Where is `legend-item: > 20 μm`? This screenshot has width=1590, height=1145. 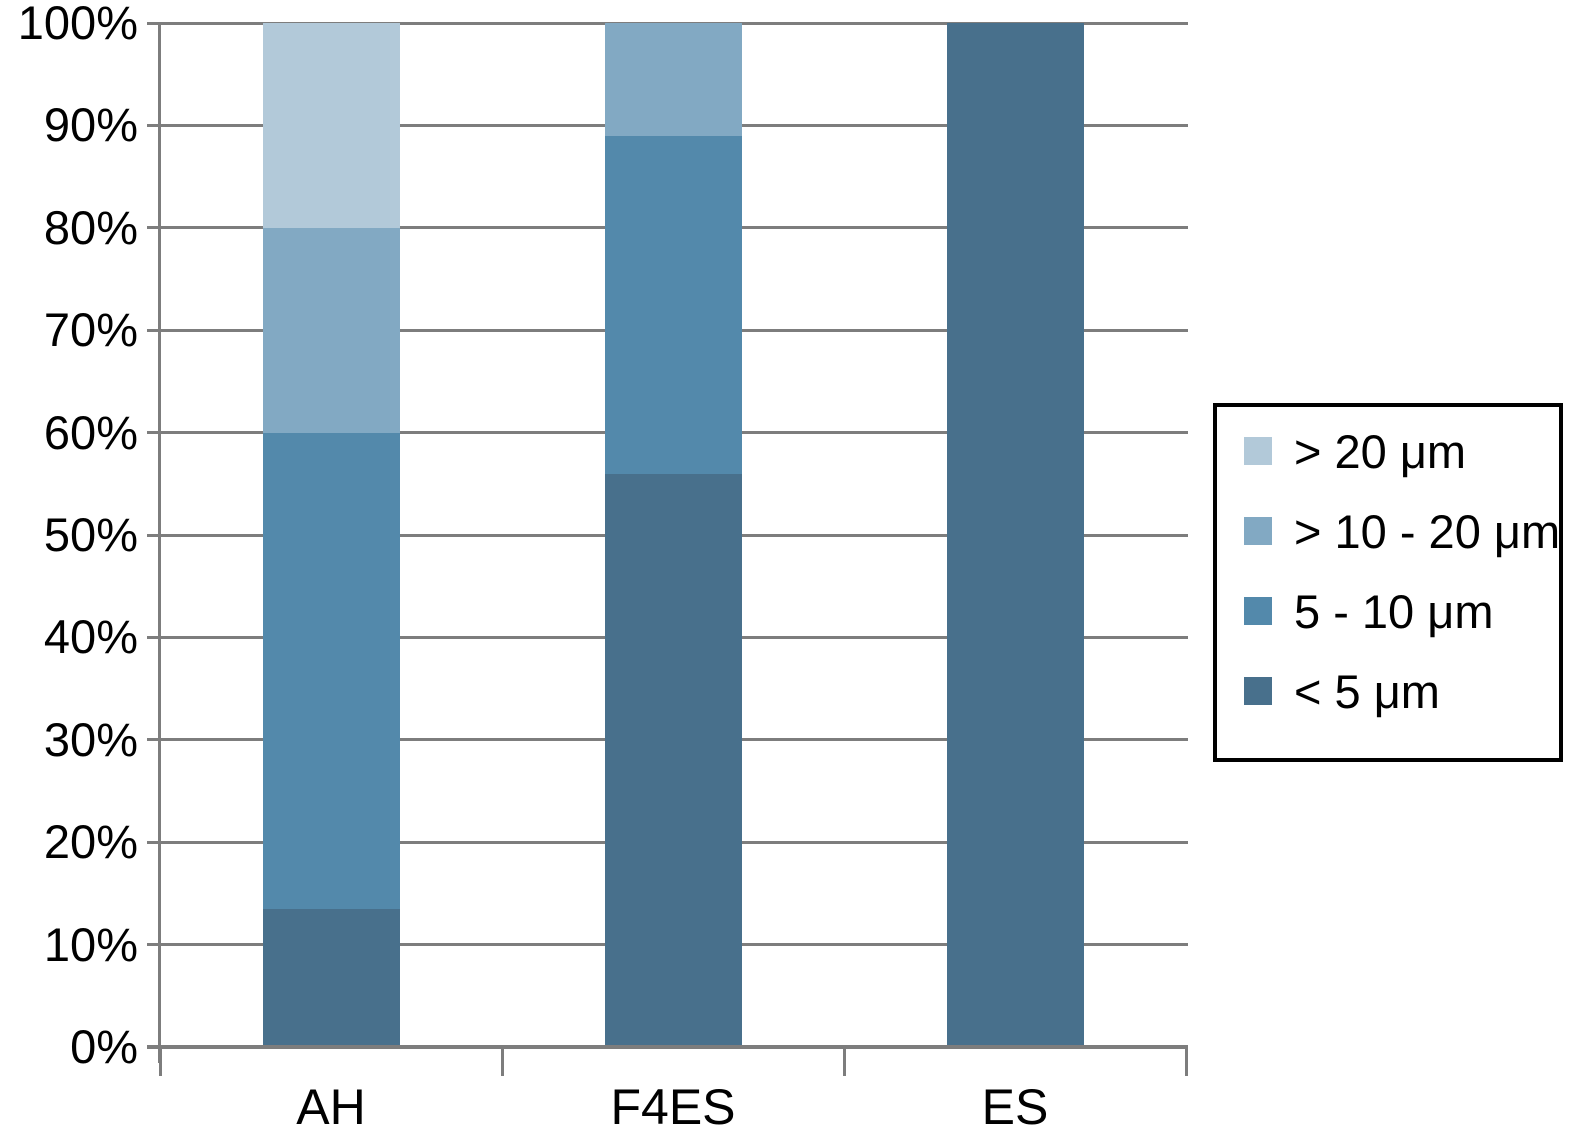 legend-item: > 20 μm is located at coordinates (1388, 451).